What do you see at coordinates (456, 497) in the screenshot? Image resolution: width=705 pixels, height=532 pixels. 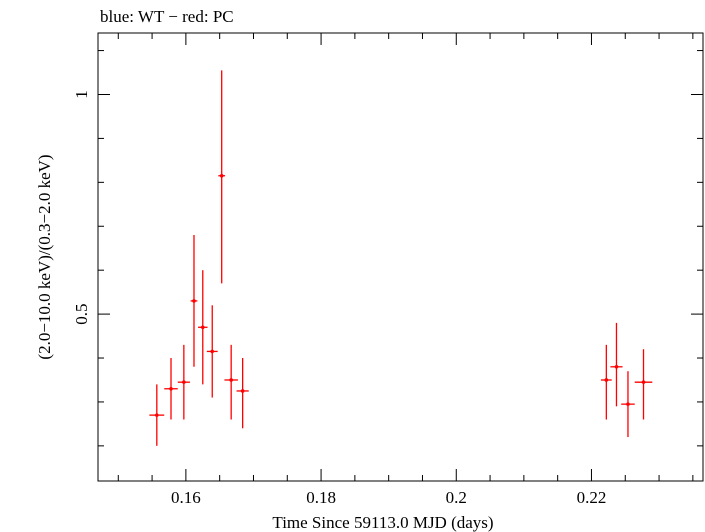 I see `x-tick-label: 0.2` at bounding box center [456, 497].